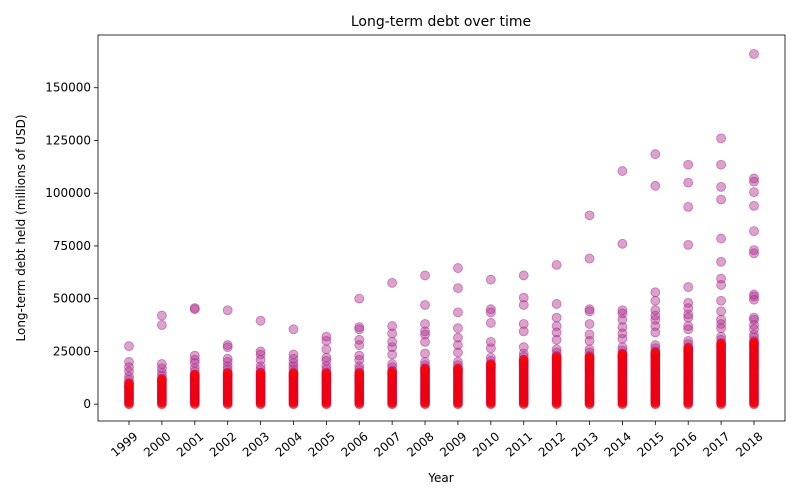  What do you see at coordinates (72, 299) in the screenshot?
I see `y-tick-label: 50000` at bounding box center [72, 299].